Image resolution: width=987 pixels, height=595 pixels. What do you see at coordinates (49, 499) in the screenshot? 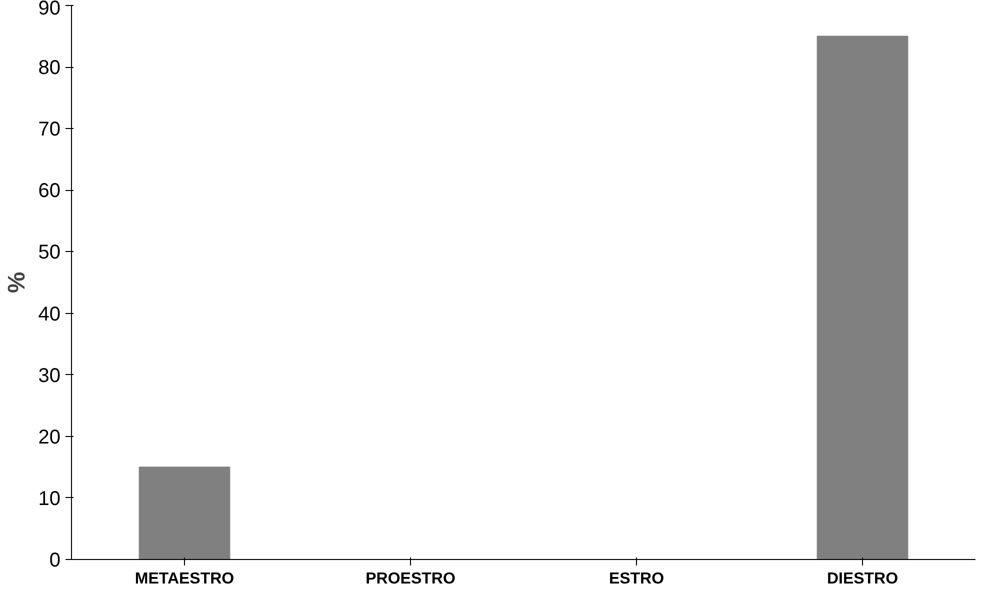
I see `y-tick-label: 10` at bounding box center [49, 499].